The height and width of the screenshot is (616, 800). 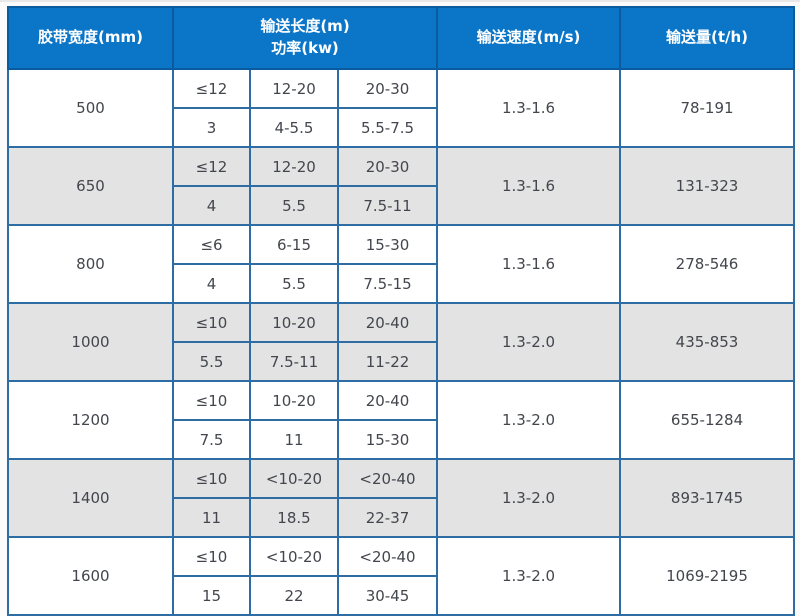 What do you see at coordinates (387, 127) in the screenshot?
I see `cell-power-3: 5.5-7.5` at bounding box center [387, 127].